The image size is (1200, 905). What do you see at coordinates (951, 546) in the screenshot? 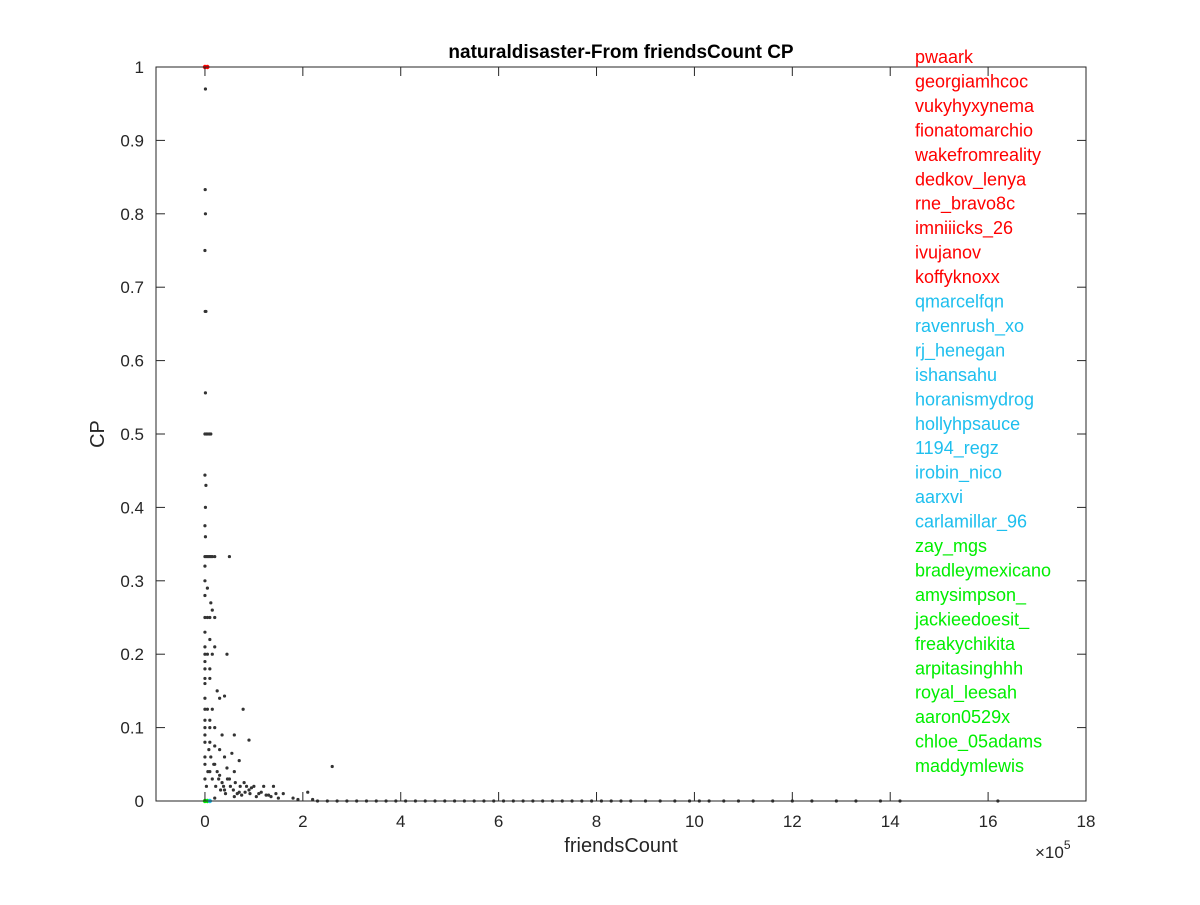
I see `annotation-label: zay_mgs` at bounding box center [951, 546].